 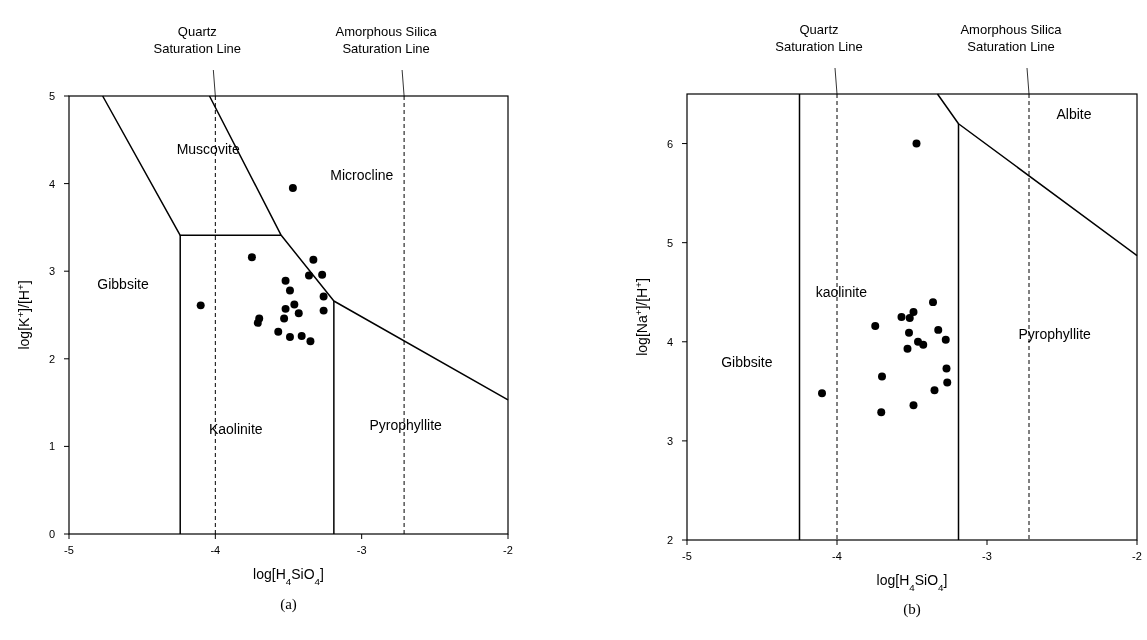 What do you see at coordinates (362, 174) in the screenshot?
I see `annotation: Microcline` at bounding box center [362, 174].